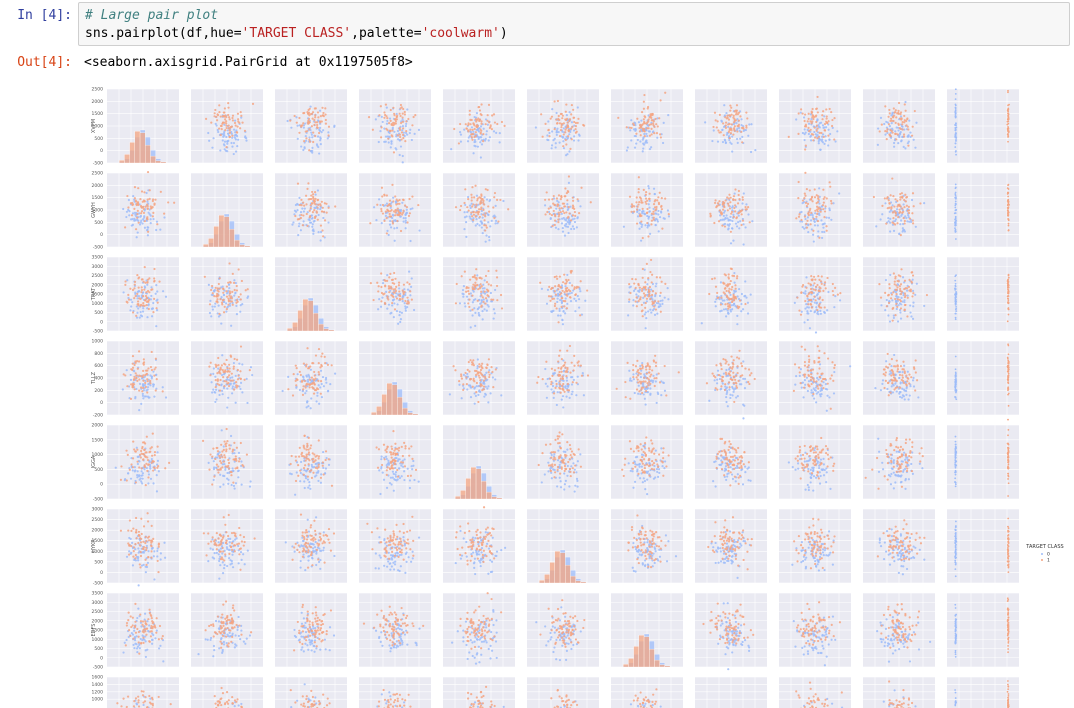 This screenshot has width=1074, height=708. I want to click on panel, so click(227, 210).